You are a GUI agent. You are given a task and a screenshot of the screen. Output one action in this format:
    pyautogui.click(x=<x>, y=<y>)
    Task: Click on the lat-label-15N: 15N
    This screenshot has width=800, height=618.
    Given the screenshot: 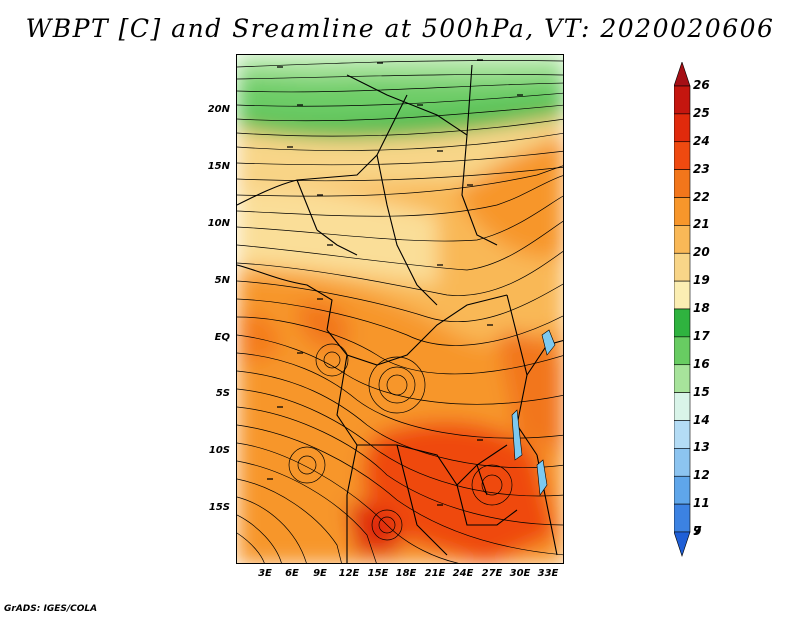 What is the action you would take?
    pyautogui.click(x=218, y=166)
    